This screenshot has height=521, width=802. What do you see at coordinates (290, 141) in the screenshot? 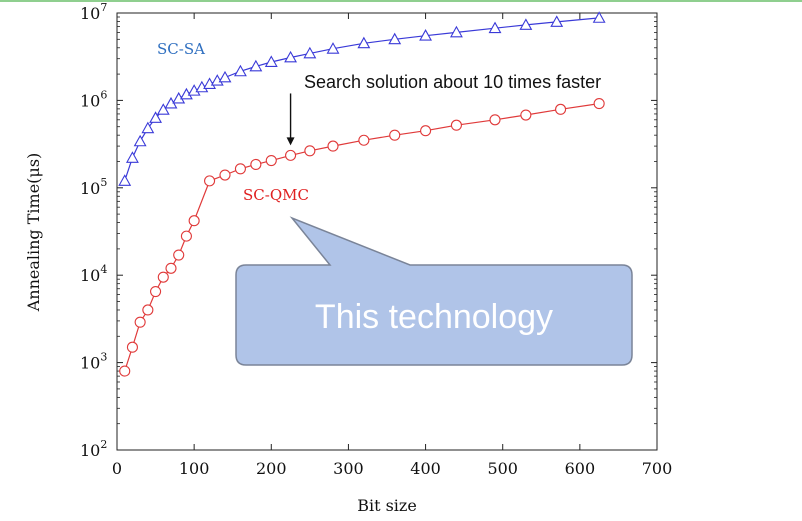
I see `arrow-head` at bounding box center [290, 141].